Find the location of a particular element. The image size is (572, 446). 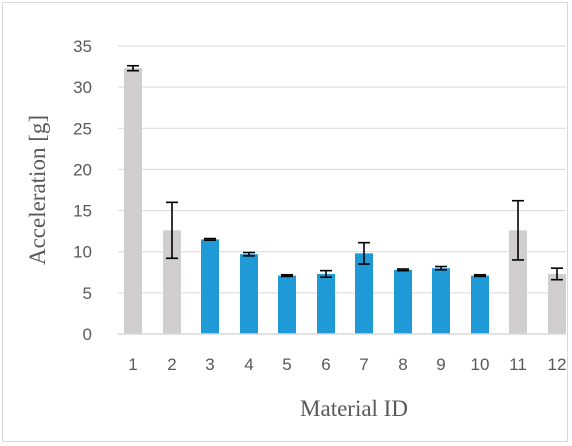

x-tick-label: 8 is located at coordinates (402, 364).